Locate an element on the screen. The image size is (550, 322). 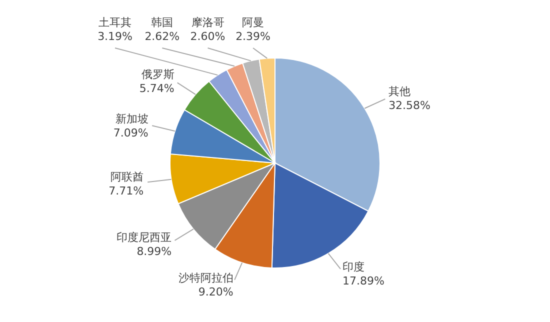
data-label: 2.62% is located at coordinates (162, 36).